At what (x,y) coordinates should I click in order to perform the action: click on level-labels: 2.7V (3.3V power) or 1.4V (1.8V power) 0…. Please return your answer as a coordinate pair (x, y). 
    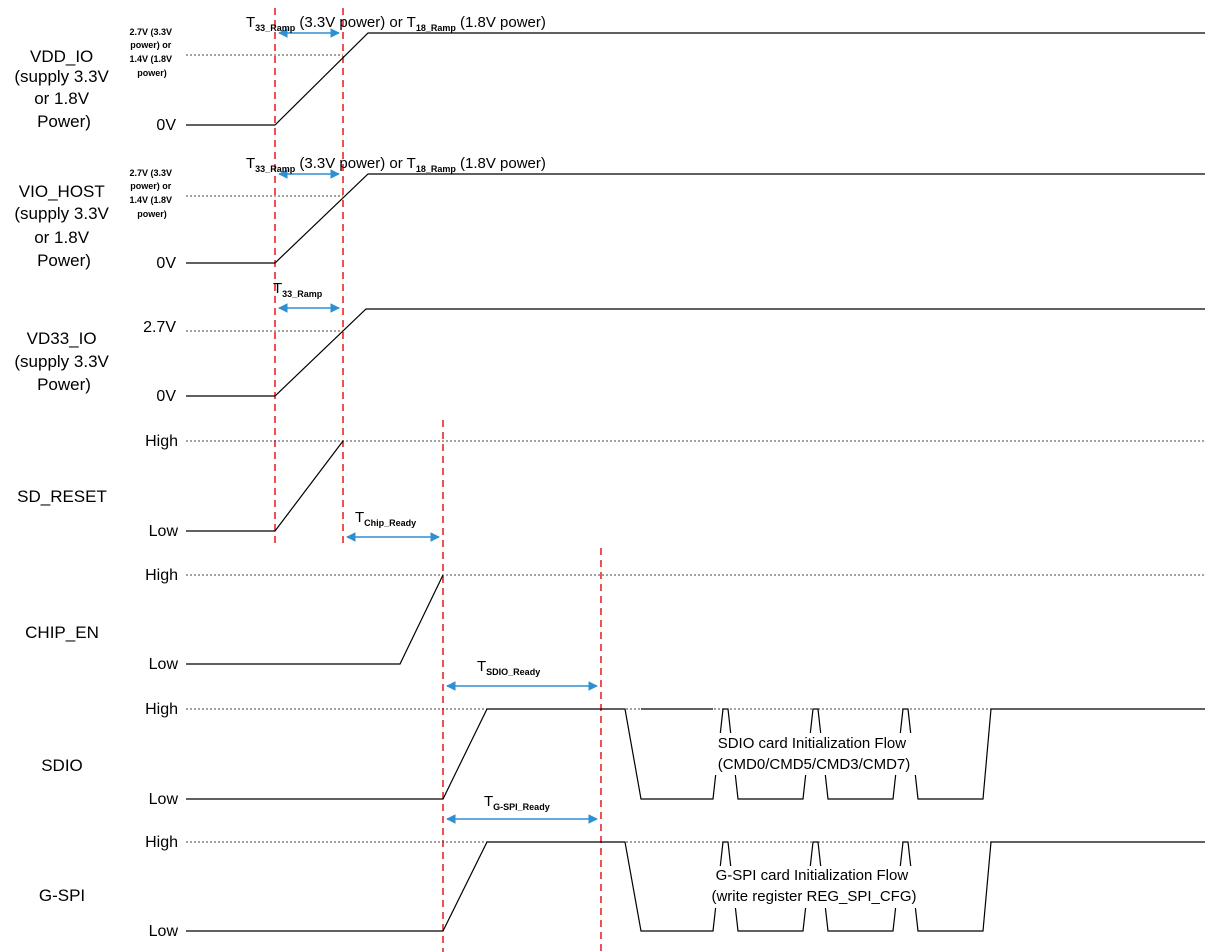
    Looking at the image, I should click on (153, 483).